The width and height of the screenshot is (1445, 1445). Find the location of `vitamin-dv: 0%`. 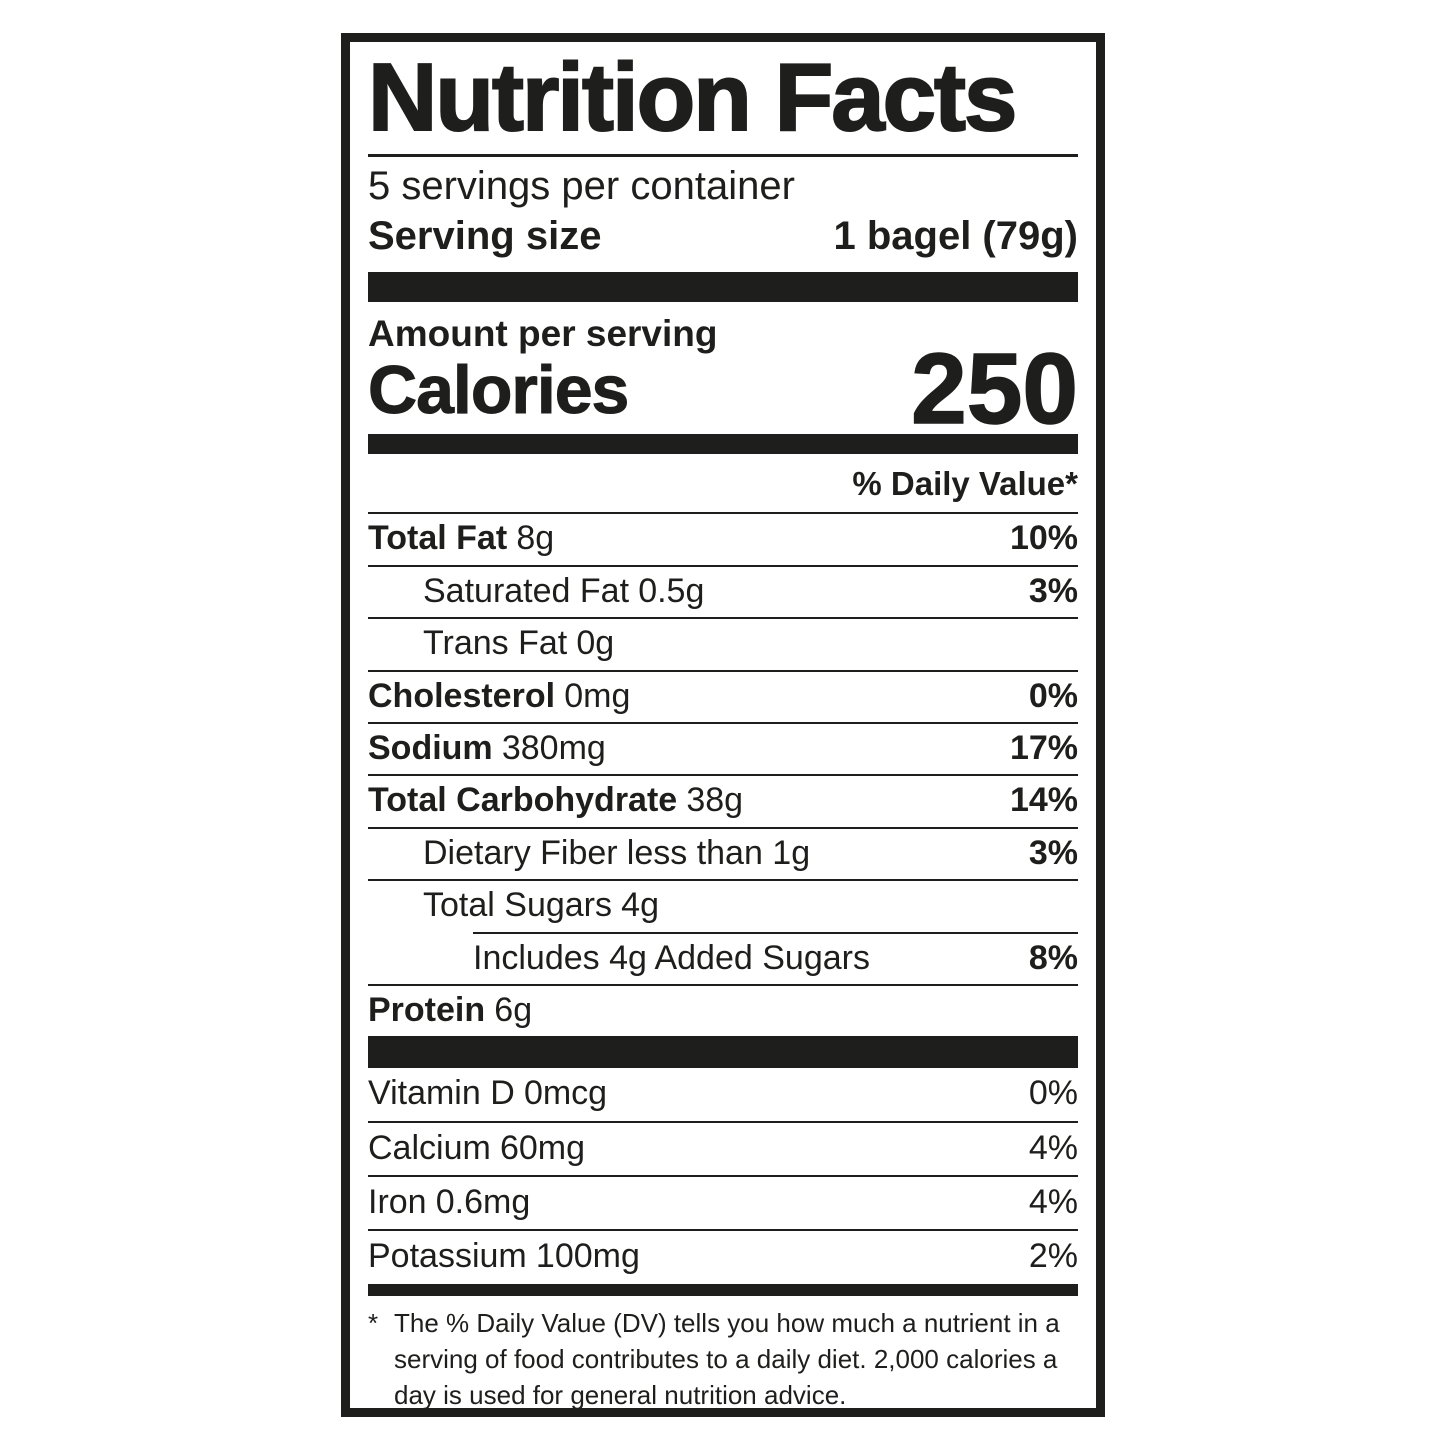

vitamin-dv: 0% is located at coordinates (1053, 1093).